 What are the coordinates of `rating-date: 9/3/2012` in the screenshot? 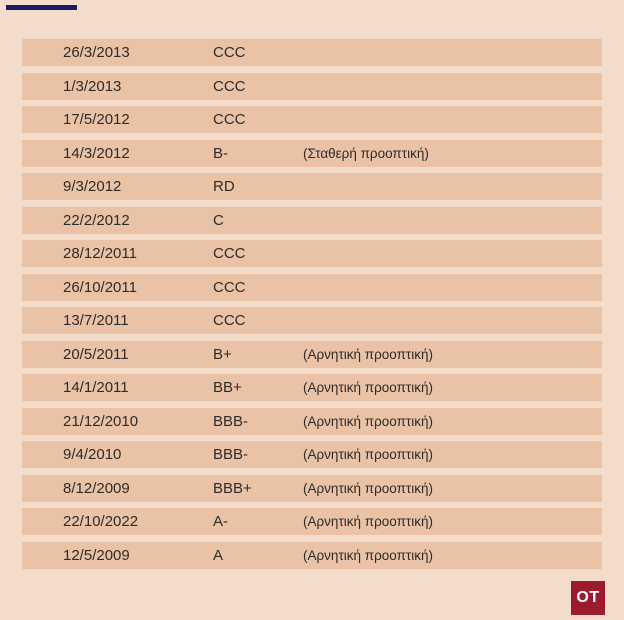 It's located at (92, 186).